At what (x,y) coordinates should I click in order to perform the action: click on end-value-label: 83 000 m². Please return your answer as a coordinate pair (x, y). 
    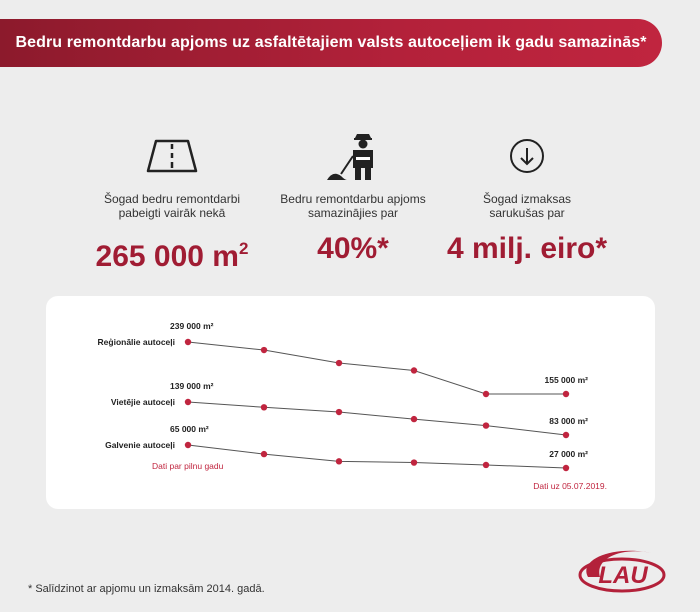
    Looking at the image, I should click on (568, 421).